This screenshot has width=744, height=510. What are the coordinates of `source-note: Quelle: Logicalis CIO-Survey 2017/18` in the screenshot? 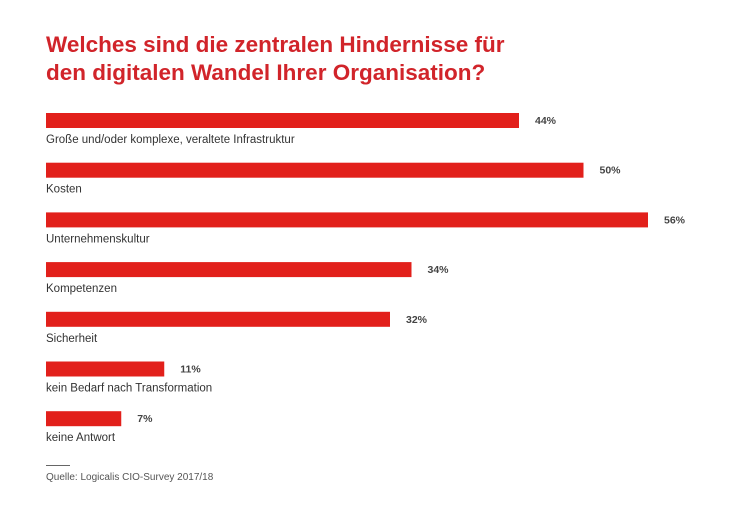 It's located at (130, 477).